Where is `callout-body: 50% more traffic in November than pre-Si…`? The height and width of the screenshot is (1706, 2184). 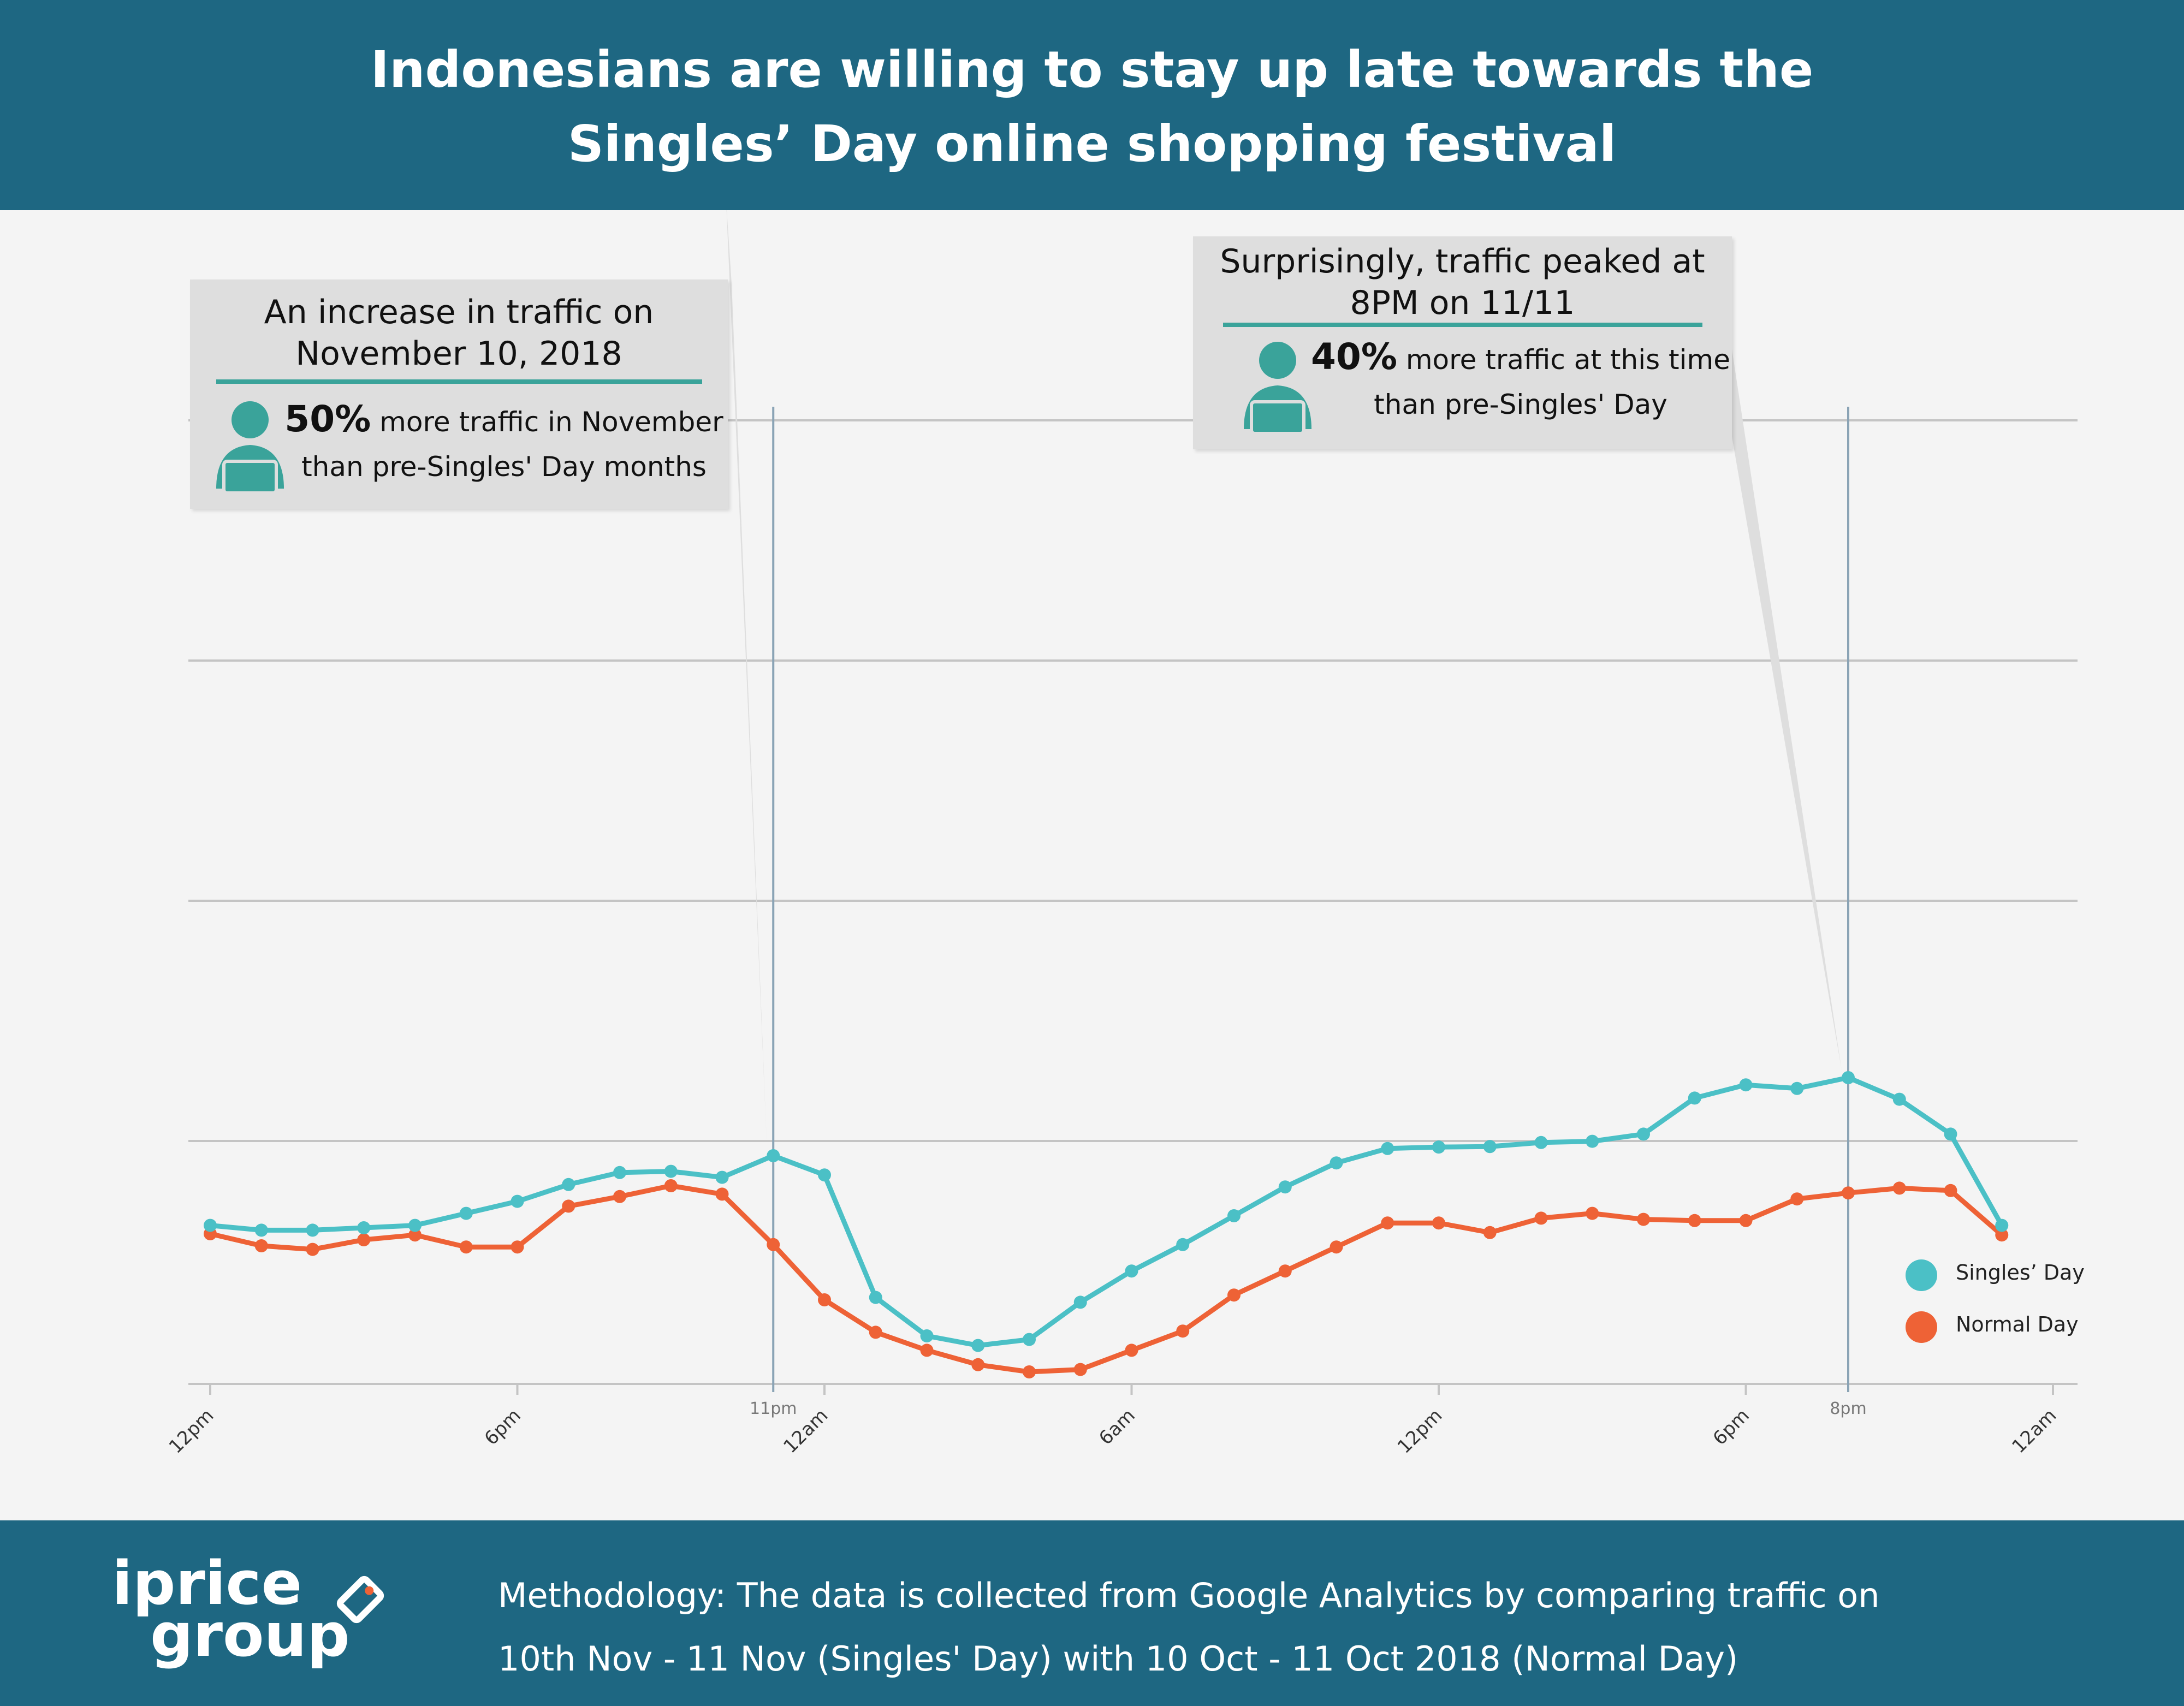
callout-body: 50% more traffic in November than pre-Si… is located at coordinates (504, 443).